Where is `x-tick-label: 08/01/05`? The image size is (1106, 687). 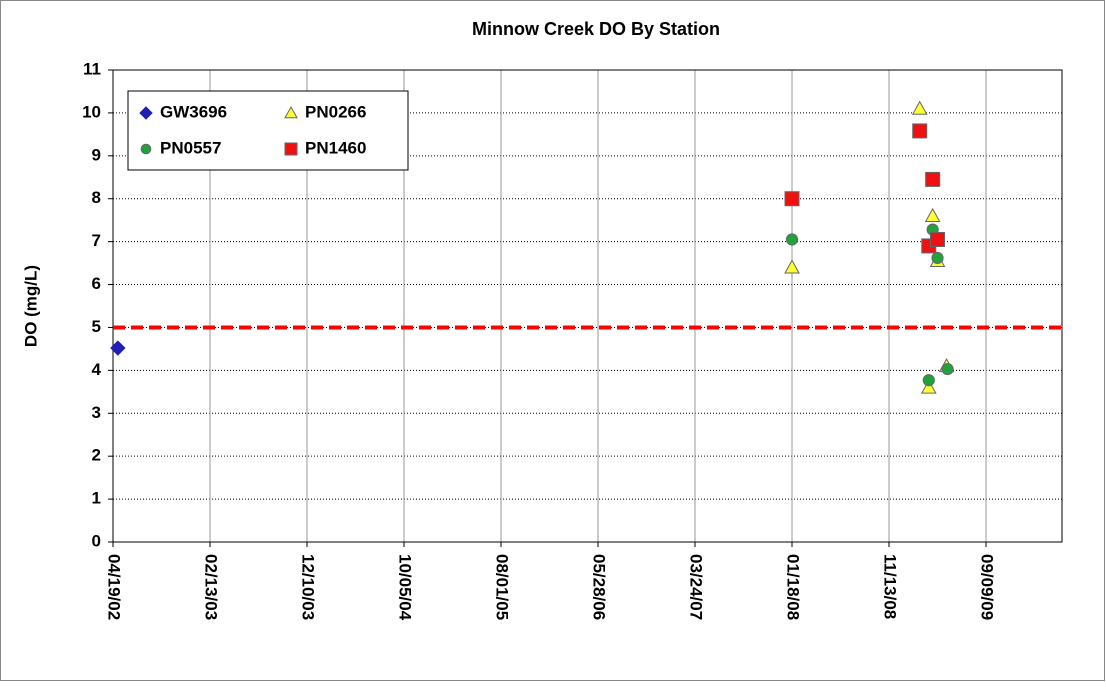 x-tick-label: 08/01/05 is located at coordinates (502, 587).